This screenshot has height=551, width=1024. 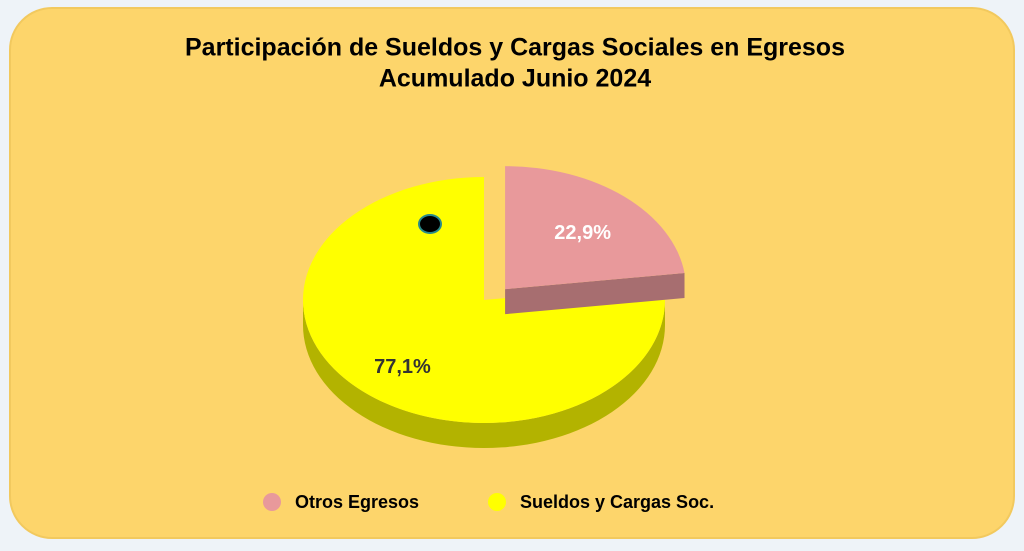 I want to click on legend: Otros Egresos Sueldos y Cargas Soc., so click(x=488, y=502).